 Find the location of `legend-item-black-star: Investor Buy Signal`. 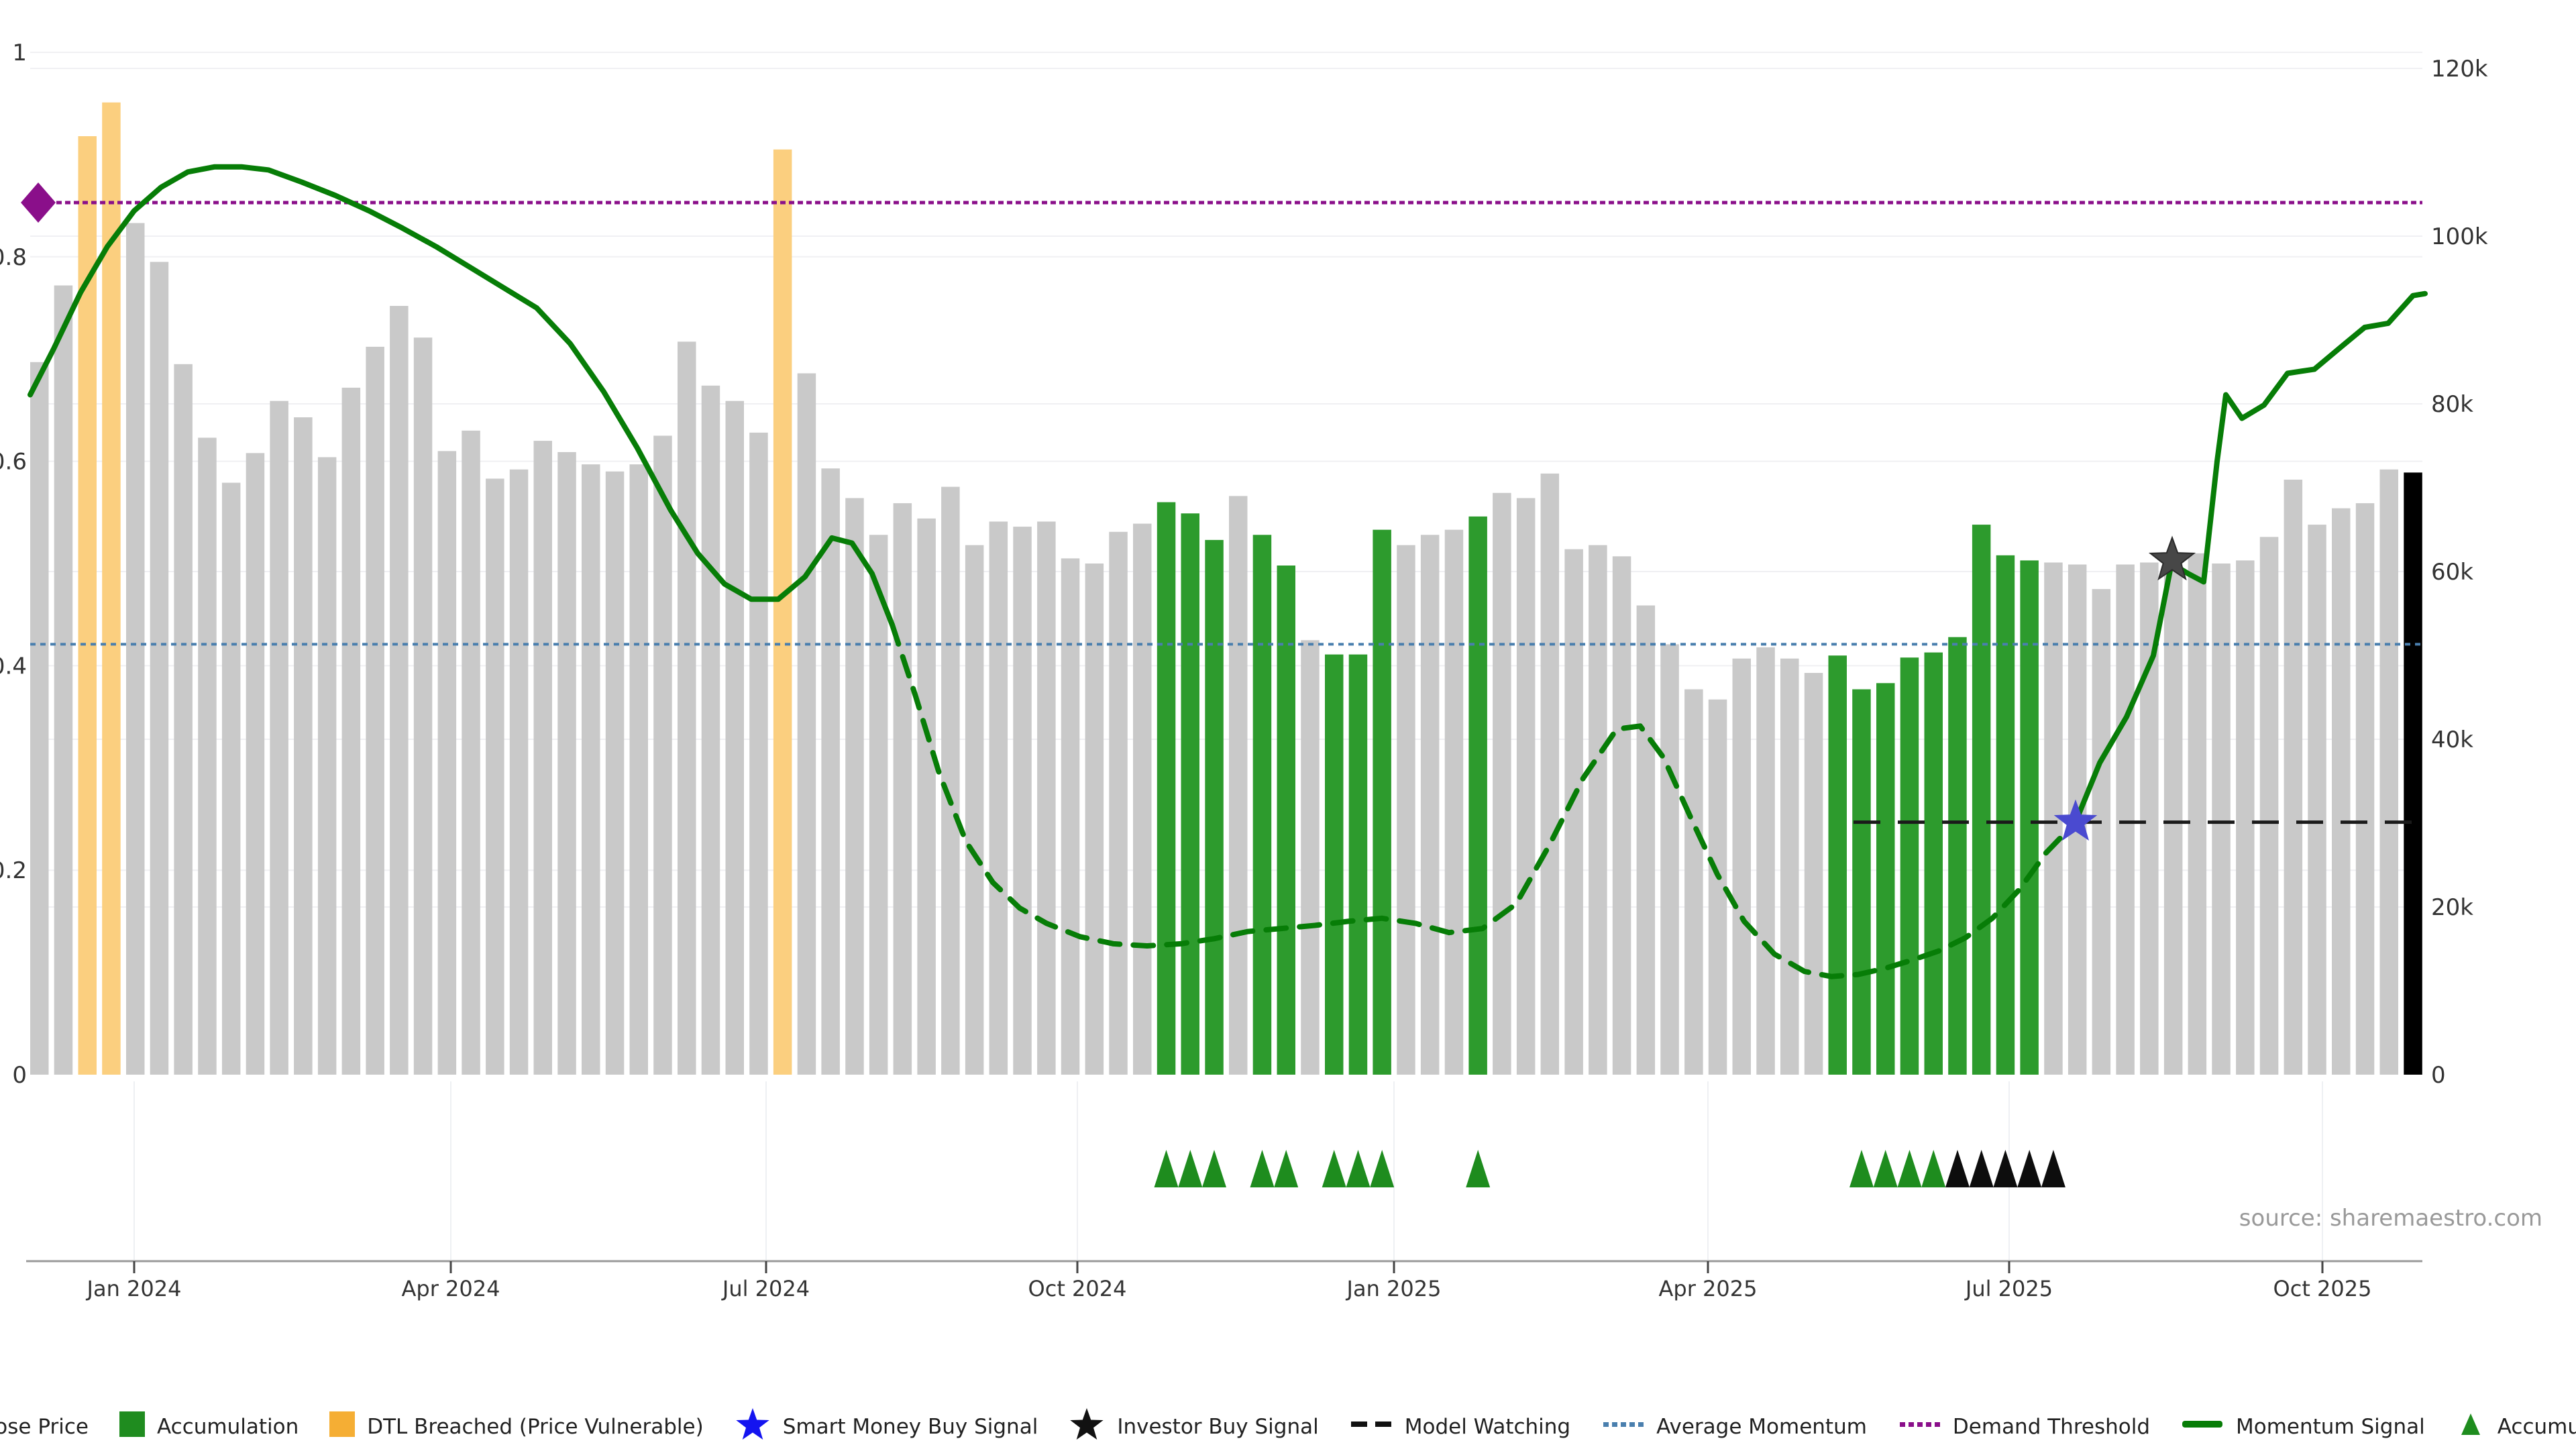

legend-item-black-star: Investor Buy Signal is located at coordinates (1194, 1427).